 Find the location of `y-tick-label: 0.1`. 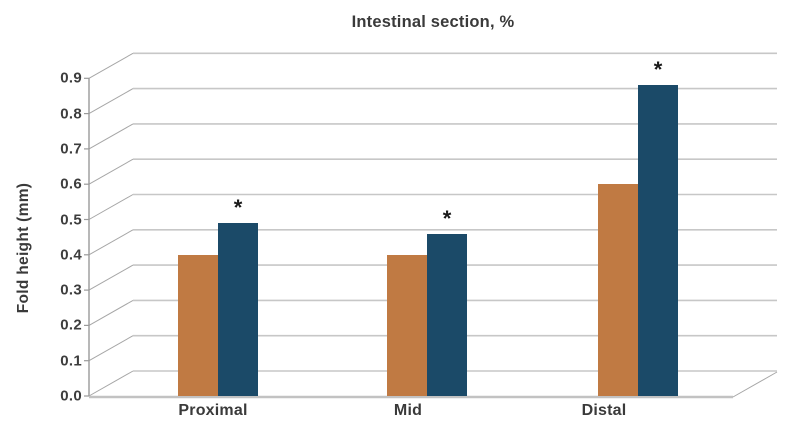

y-tick-label: 0.1 is located at coordinates (71, 361).